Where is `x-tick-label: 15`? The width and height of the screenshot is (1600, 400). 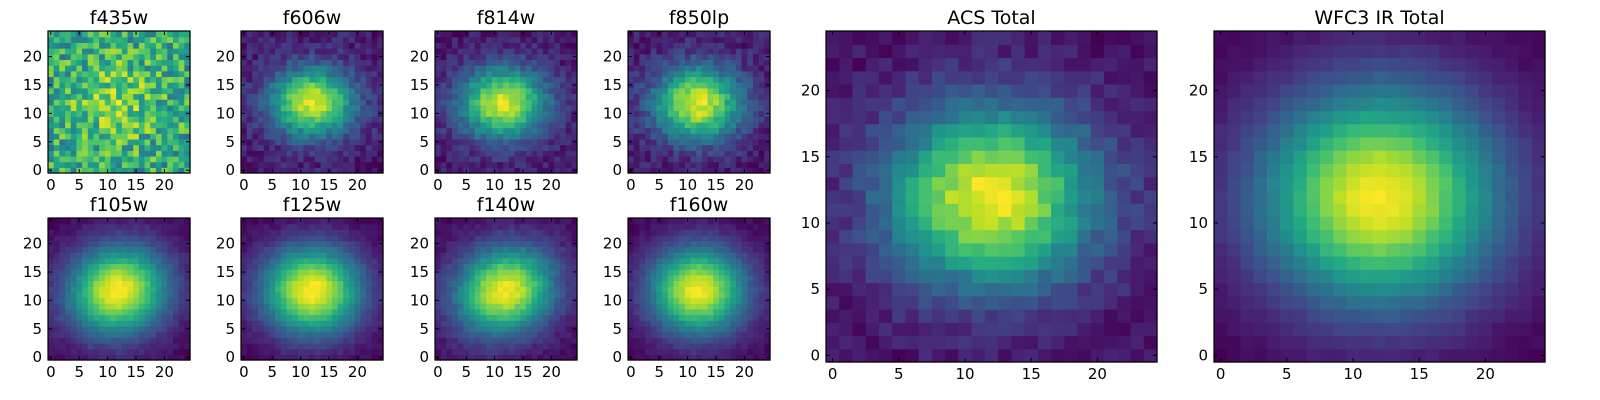
x-tick-label: 15 is located at coordinates (522, 185).